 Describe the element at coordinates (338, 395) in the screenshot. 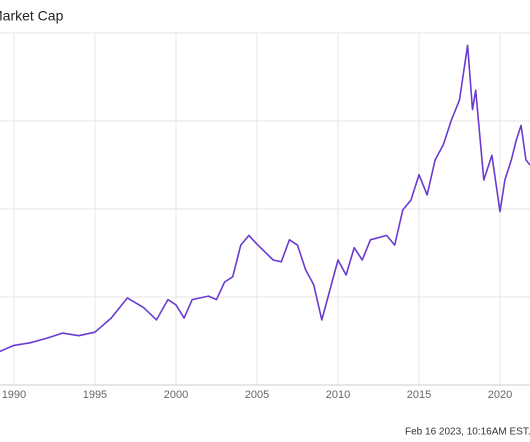

I see `x-tick-label: 2010` at that location.